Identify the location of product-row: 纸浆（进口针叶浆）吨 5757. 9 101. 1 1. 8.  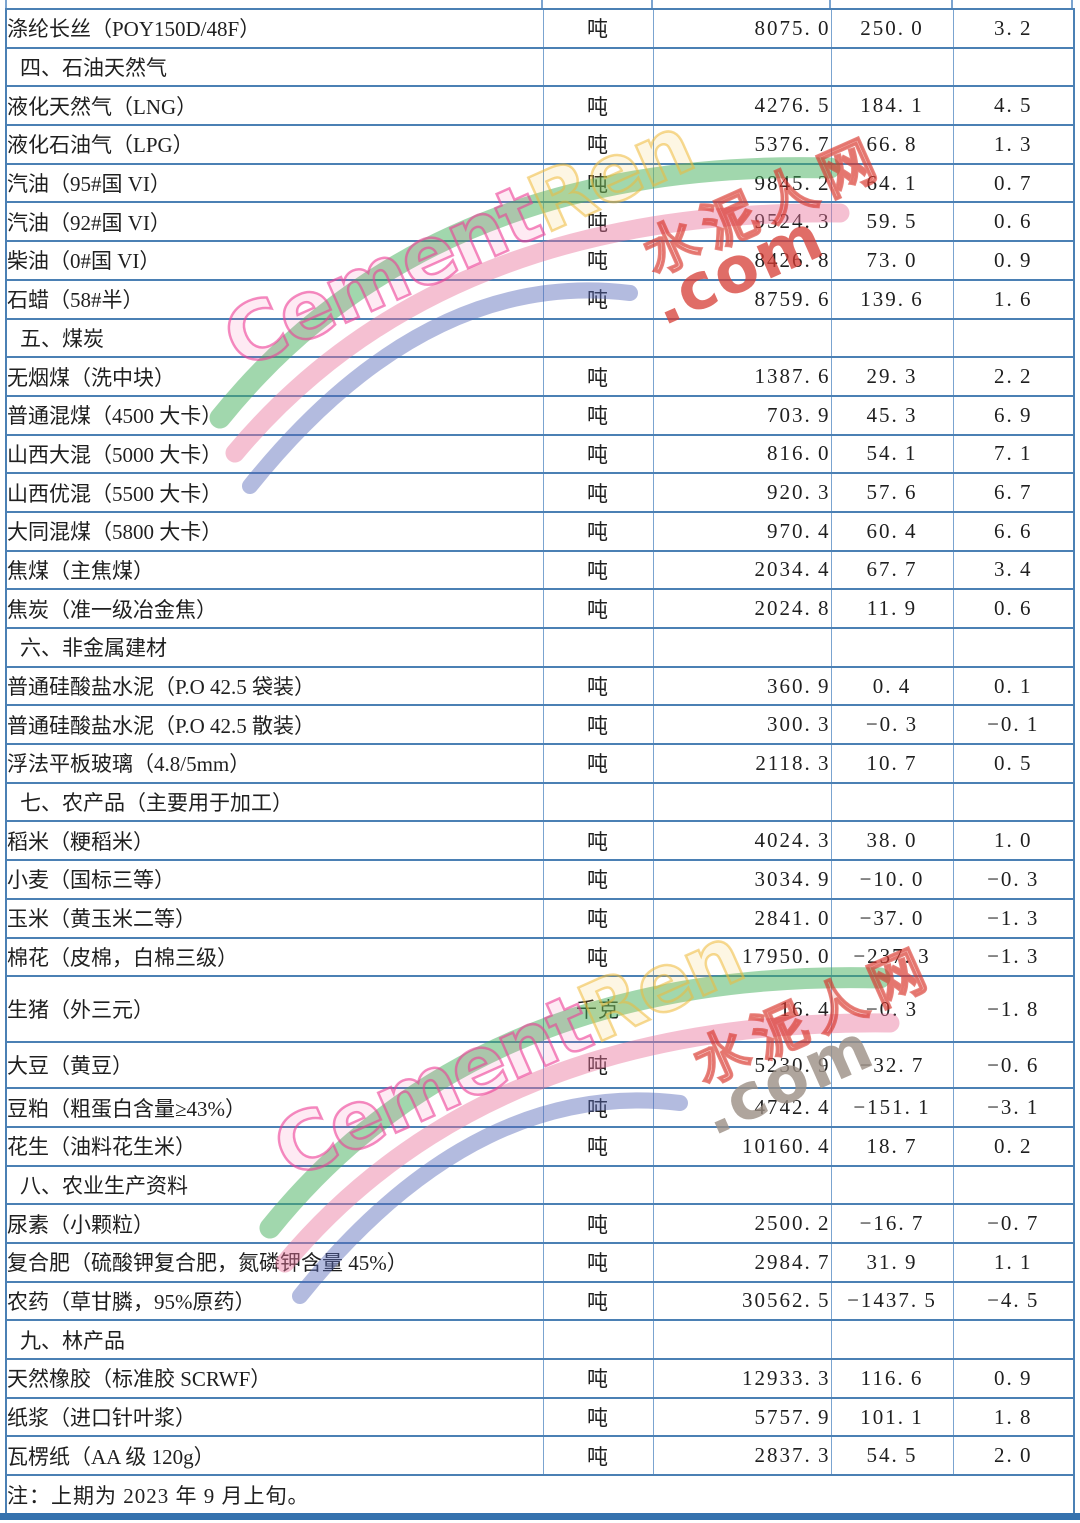
(540, 1417).